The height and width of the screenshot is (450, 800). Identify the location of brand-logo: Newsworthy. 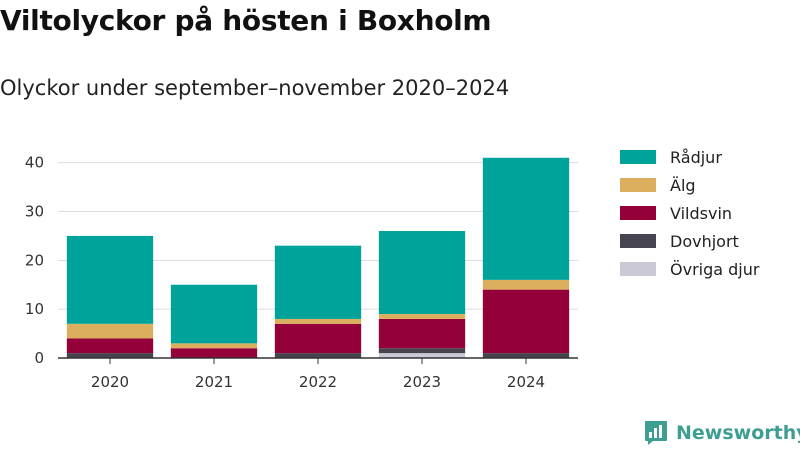
(722, 433).